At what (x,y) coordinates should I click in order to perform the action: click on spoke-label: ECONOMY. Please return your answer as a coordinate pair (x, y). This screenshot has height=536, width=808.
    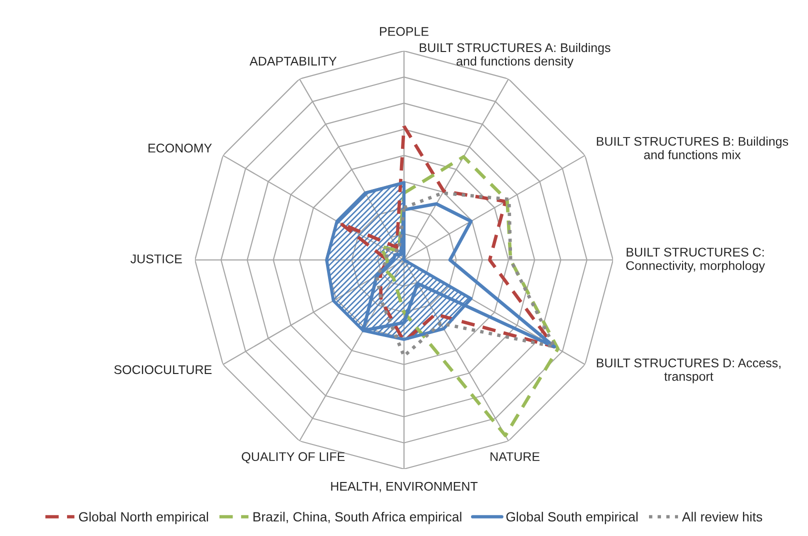
    Looking at the image, I should click on (180, 148).